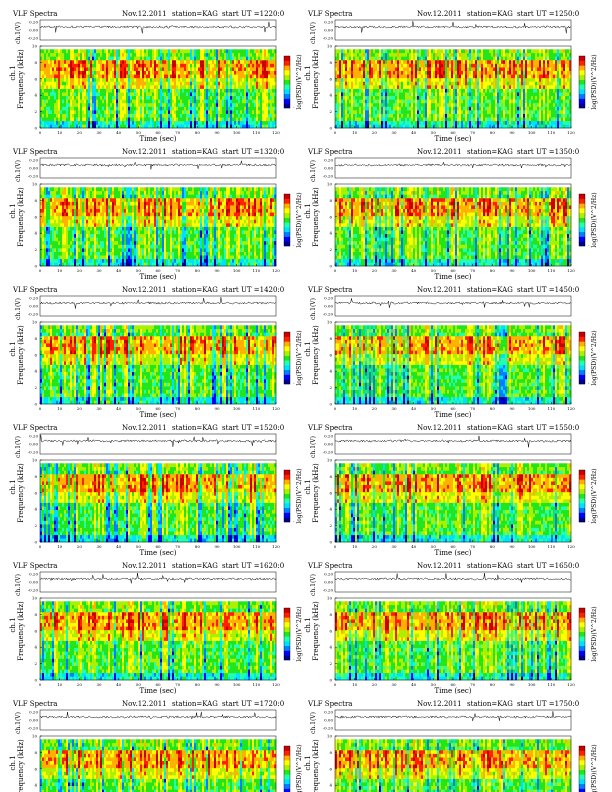 Image resolution: width=612 pixels, height=792 pixels. I want to click on colorbar-swatch, so click(287, 101).